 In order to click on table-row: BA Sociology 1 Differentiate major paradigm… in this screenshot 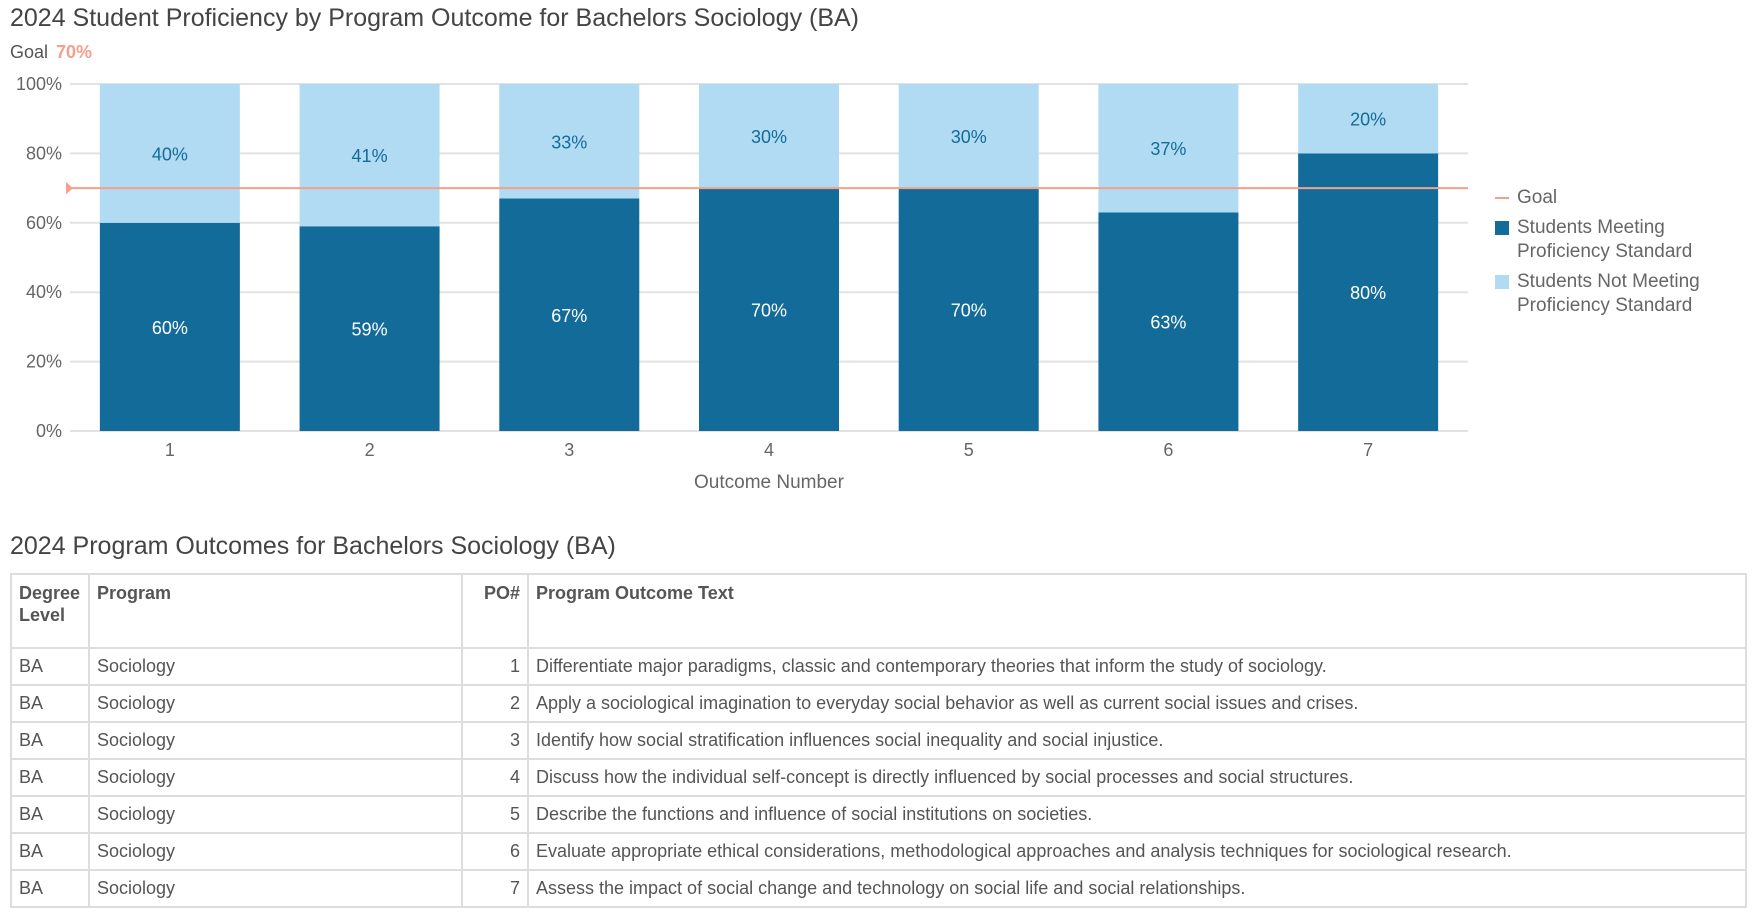, I will do `click(878, 666)`.